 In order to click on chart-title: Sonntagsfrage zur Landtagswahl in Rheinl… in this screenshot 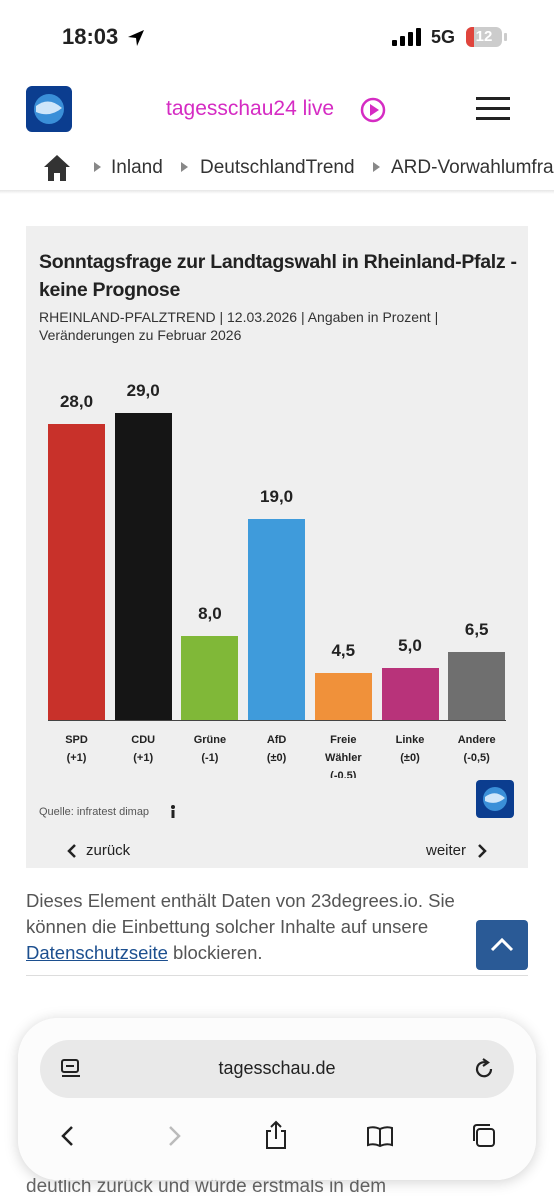, I will do `click(278, 276)`.